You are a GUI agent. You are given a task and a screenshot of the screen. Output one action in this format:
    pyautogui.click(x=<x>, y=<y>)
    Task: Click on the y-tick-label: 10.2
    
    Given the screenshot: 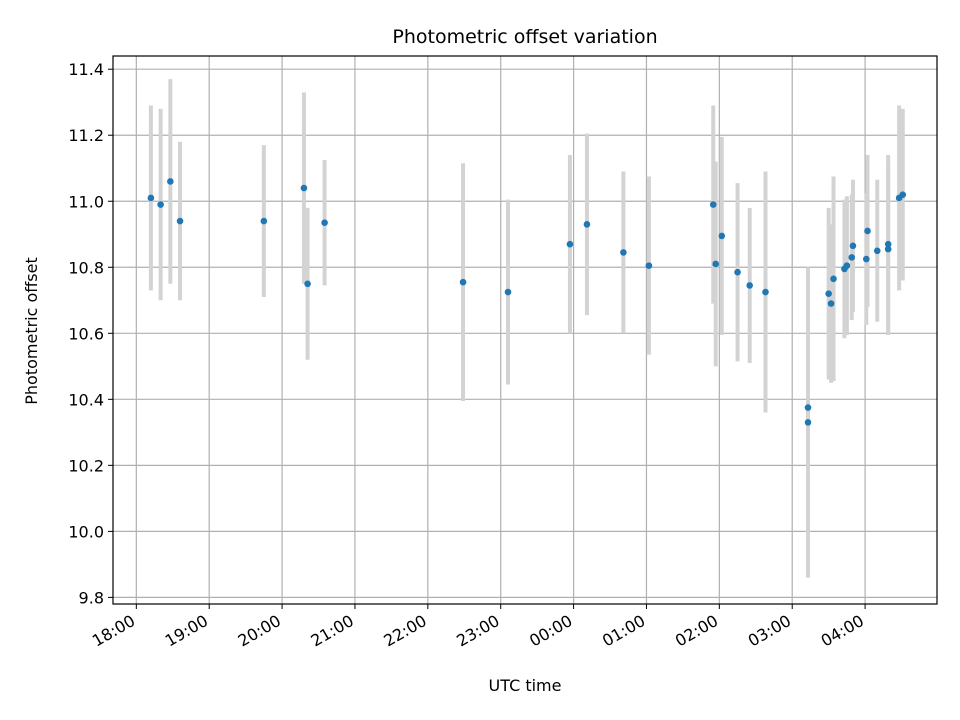 What is the action you would take?
    pyautogui.click(x=86, y=465)
    